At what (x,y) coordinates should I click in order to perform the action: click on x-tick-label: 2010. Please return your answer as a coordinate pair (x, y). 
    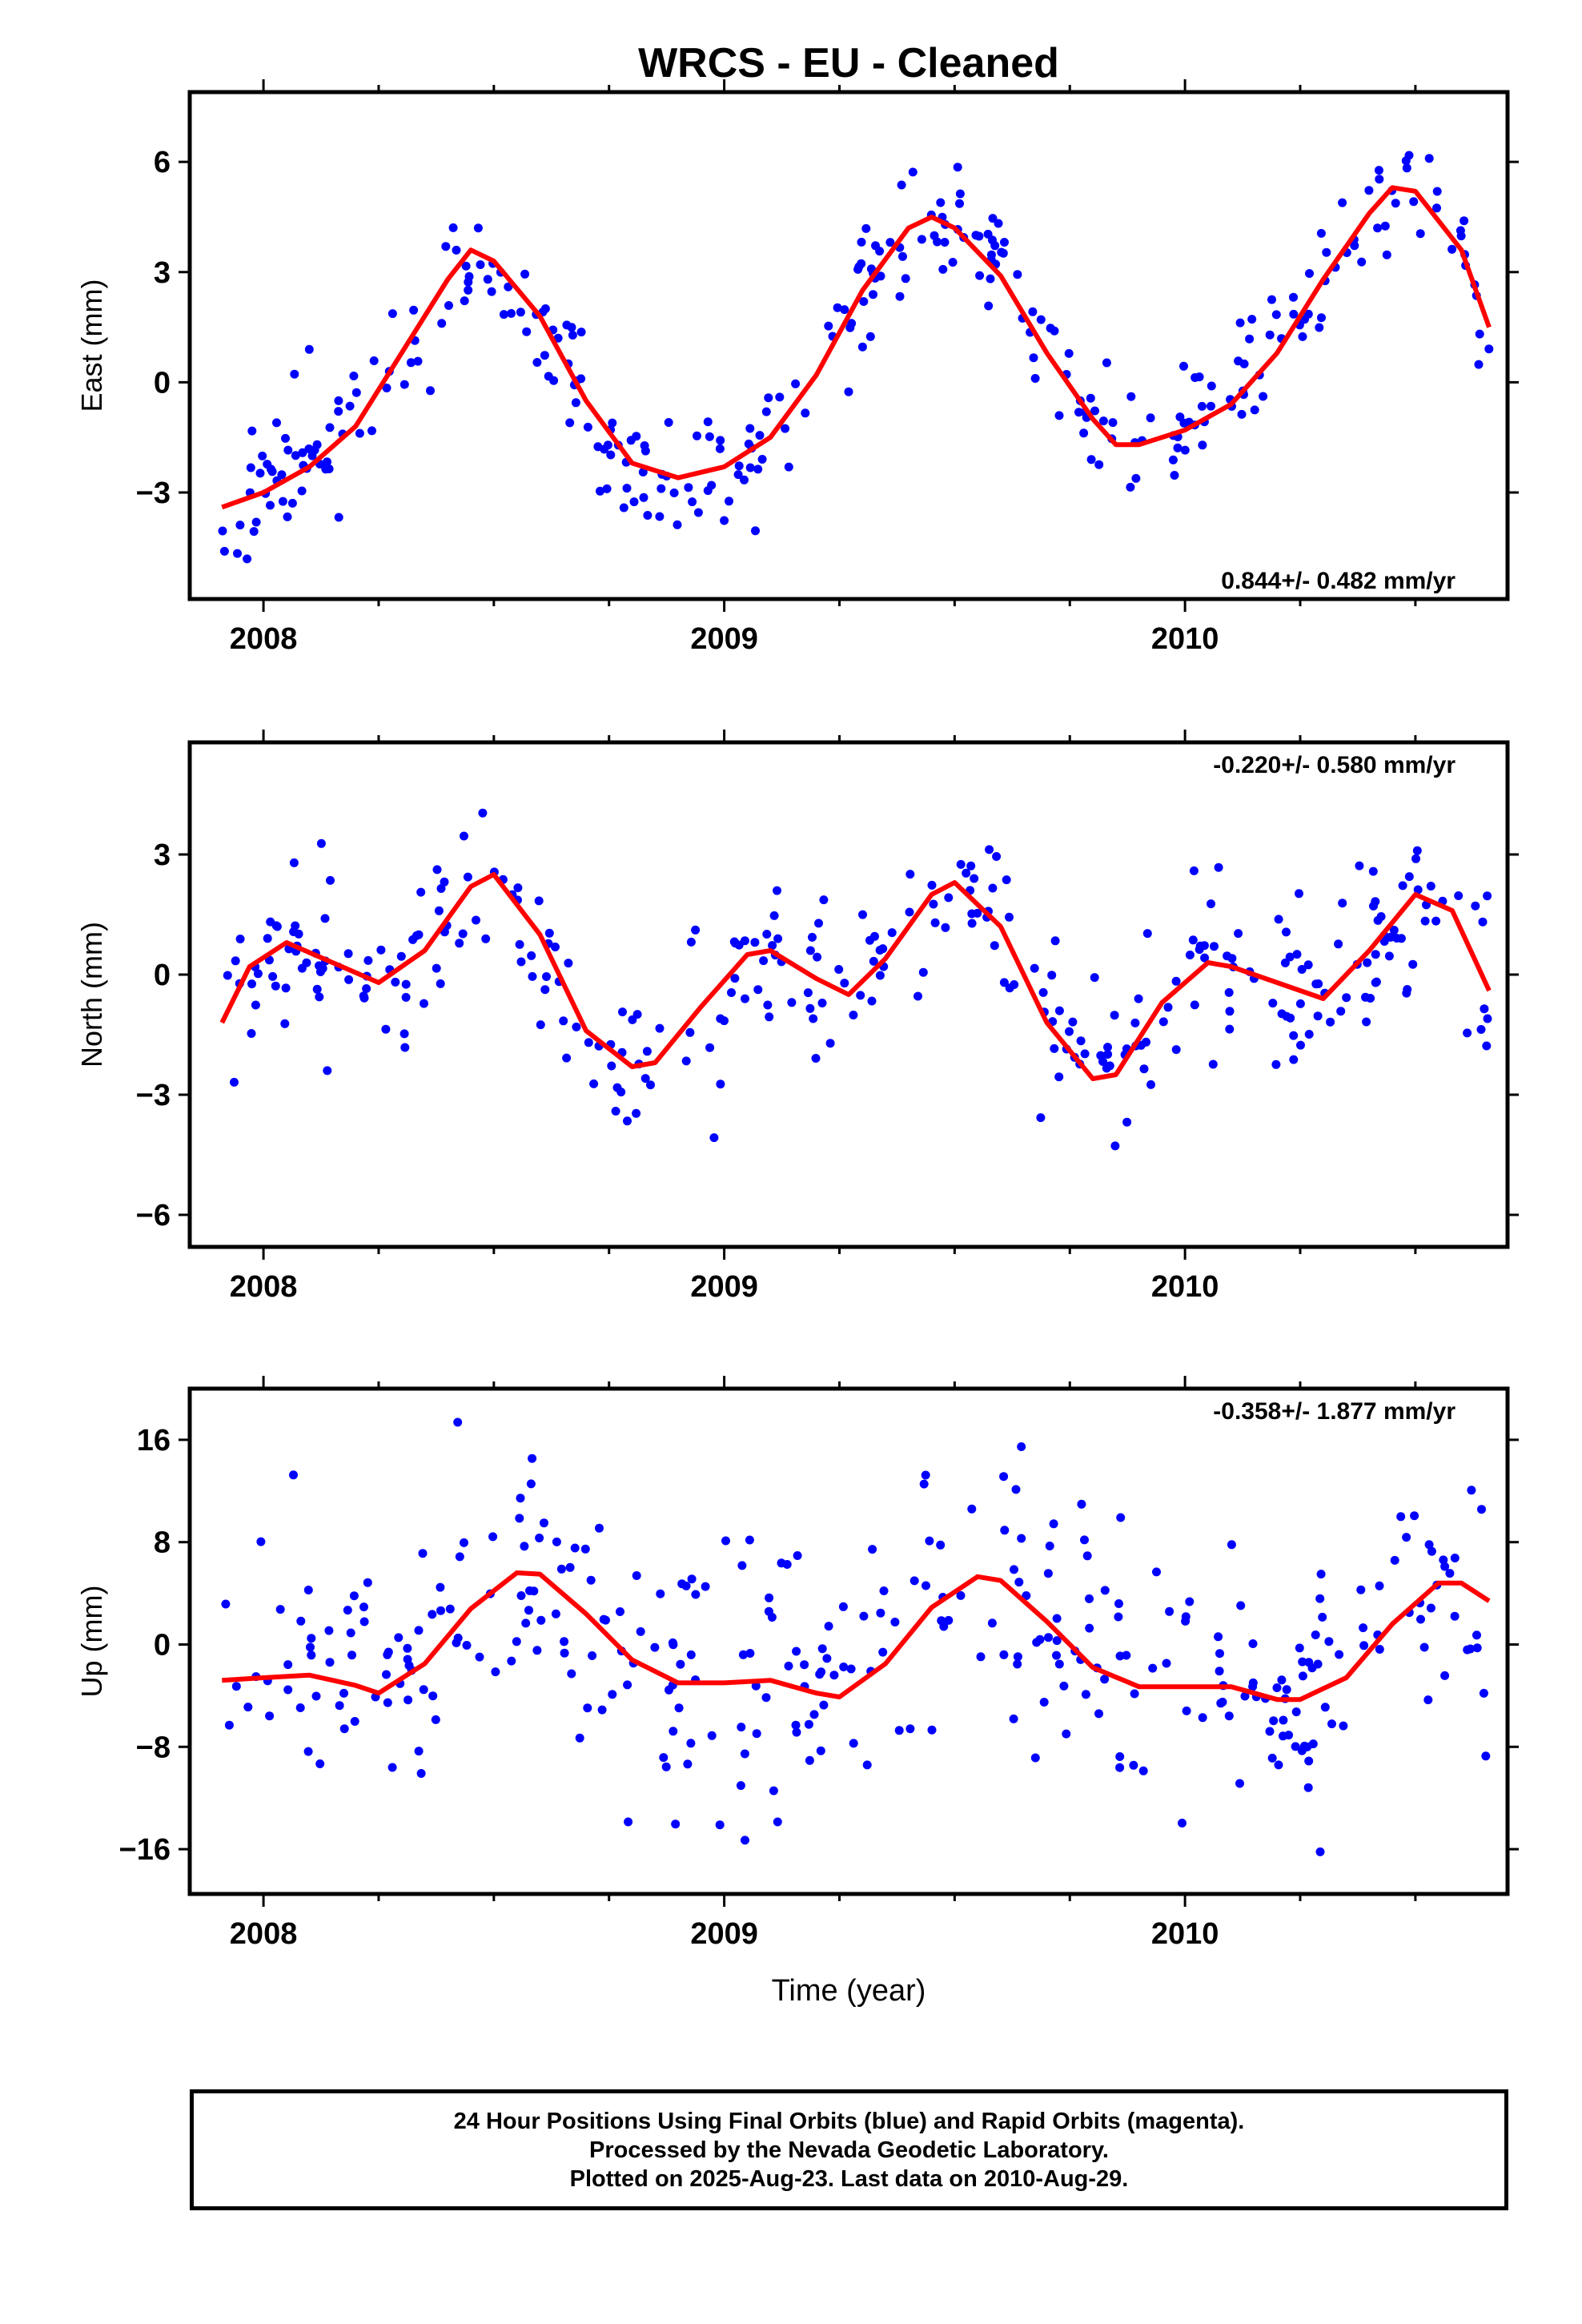
    Looking at the image, I should click on (1185, 1287).